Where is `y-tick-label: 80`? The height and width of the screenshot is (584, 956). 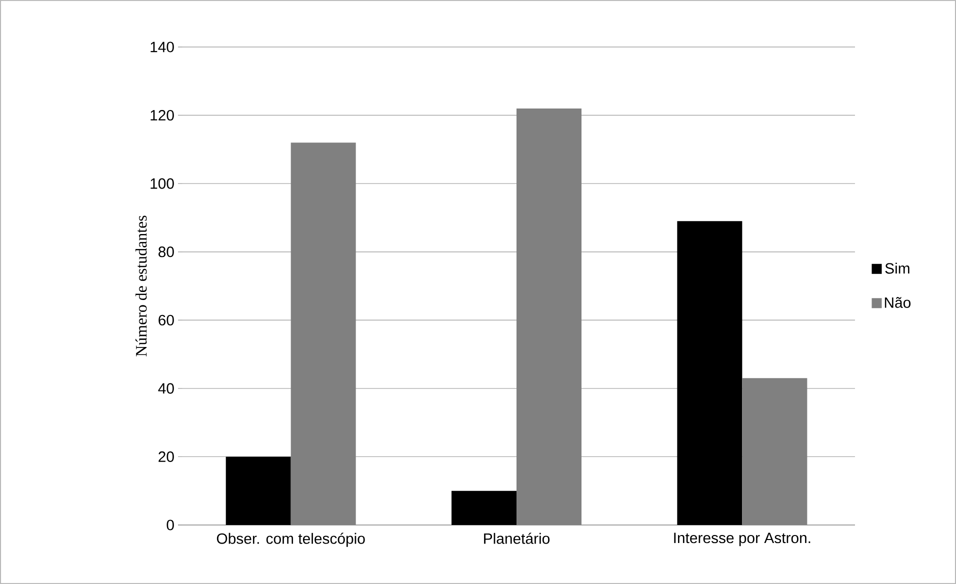
y-tick-label: 80 is located at coordinates (166, 252).